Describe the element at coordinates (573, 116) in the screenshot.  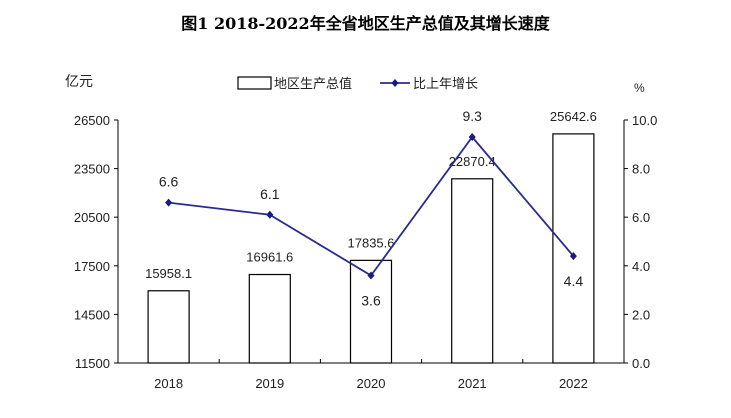
I see `bar-label: 25642.6` at that location.